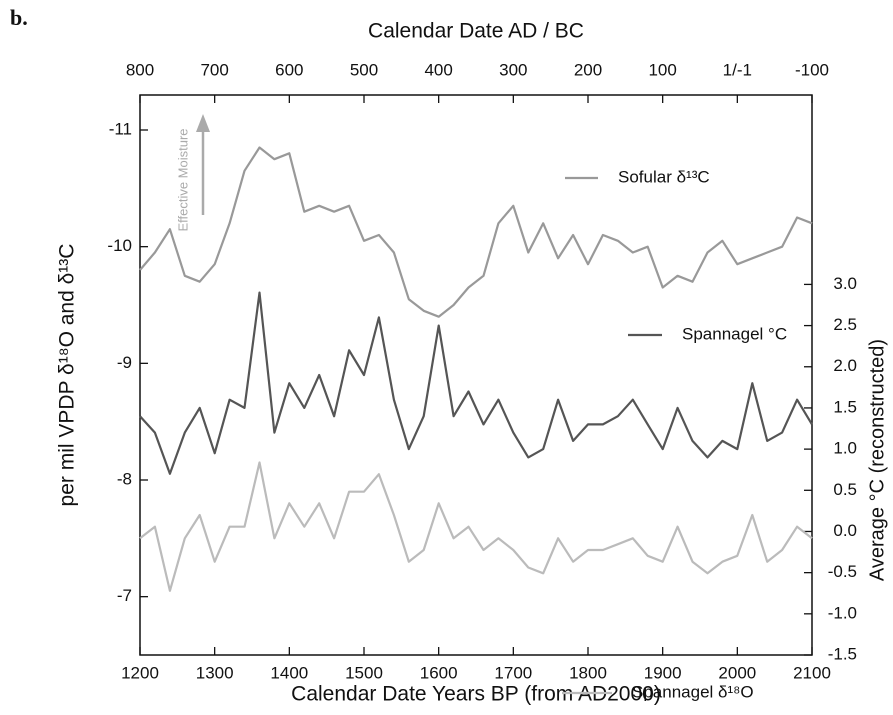  Describe the element at coordinates (140, 69) in the screenshot. I see `x2-tick-label: 800` at that location.